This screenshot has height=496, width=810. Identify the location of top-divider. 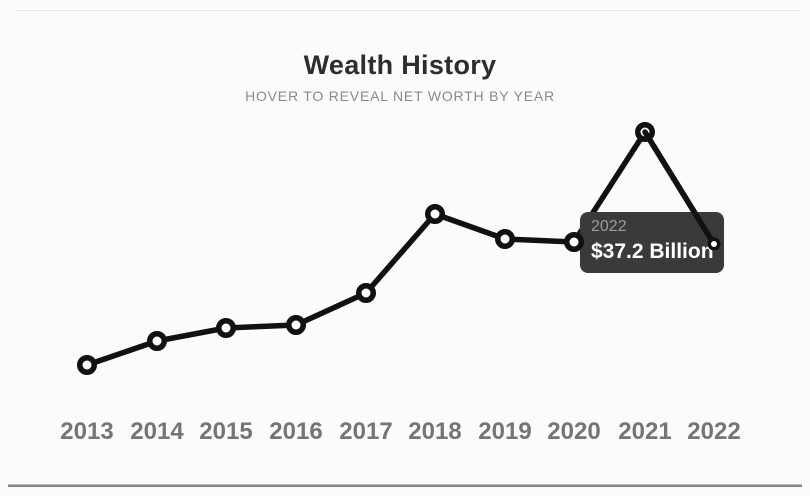
(407, 10).